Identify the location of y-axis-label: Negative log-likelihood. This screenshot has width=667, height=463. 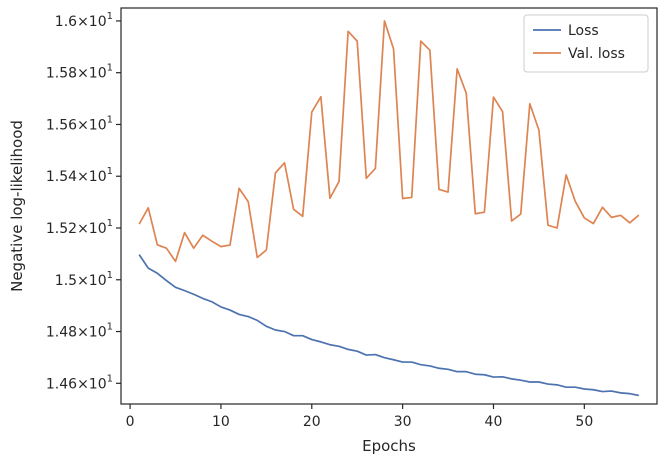
(17, 206).